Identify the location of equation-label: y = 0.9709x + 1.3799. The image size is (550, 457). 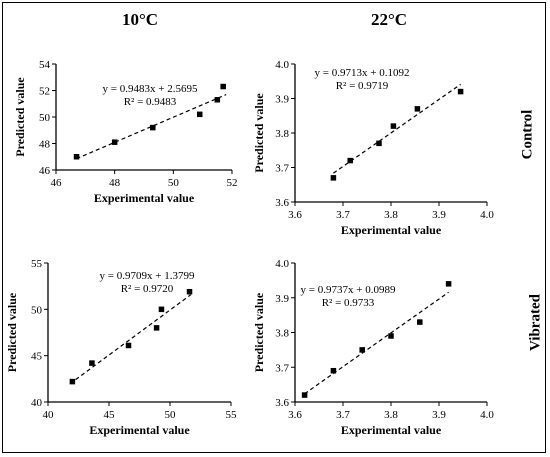
(147, 276).